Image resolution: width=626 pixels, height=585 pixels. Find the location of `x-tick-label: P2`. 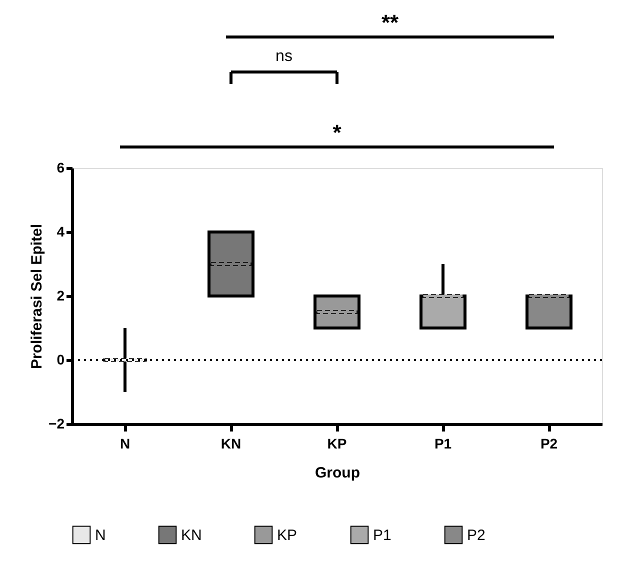

x-tick-label: P2 is located at coordinates (549, 444).